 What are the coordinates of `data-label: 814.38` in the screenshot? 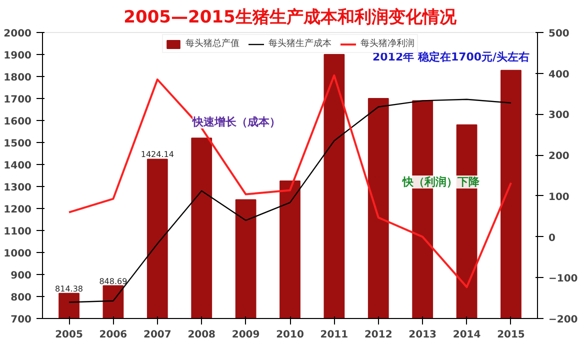 It's located at (69, 289).